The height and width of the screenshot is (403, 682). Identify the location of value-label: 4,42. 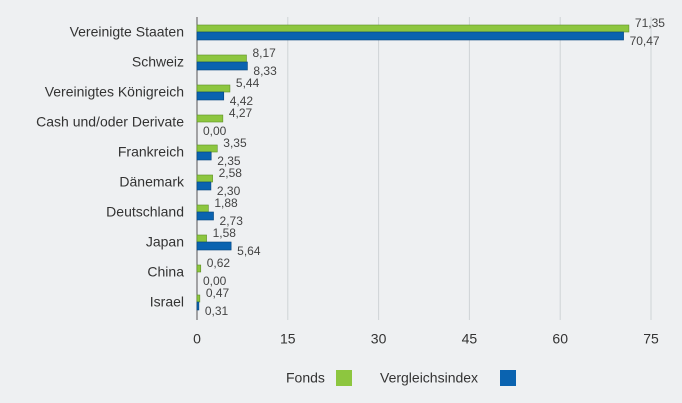
(242, 101).